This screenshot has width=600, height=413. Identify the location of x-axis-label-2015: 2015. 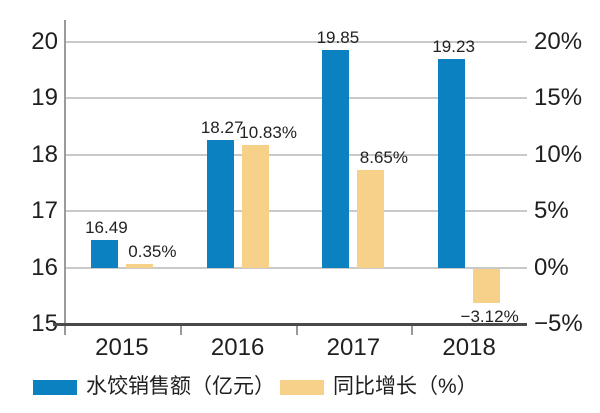
(122, 347).